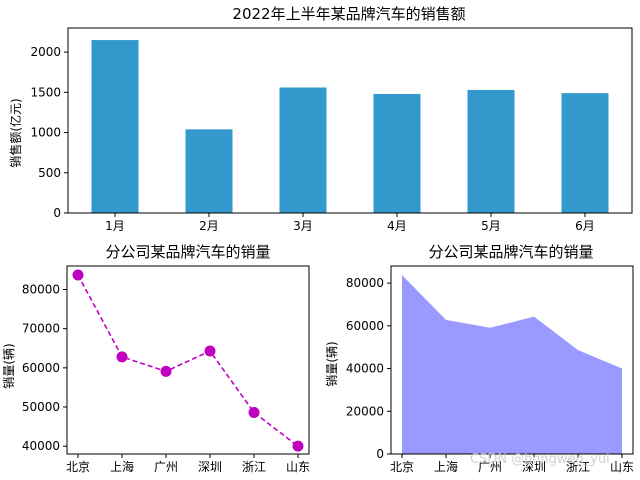 The height and width of the screenshot is (480, 640). Describe the element at coordinates (41, 407) in the screenshot. I see `y-tick-label: 50000` at that location.